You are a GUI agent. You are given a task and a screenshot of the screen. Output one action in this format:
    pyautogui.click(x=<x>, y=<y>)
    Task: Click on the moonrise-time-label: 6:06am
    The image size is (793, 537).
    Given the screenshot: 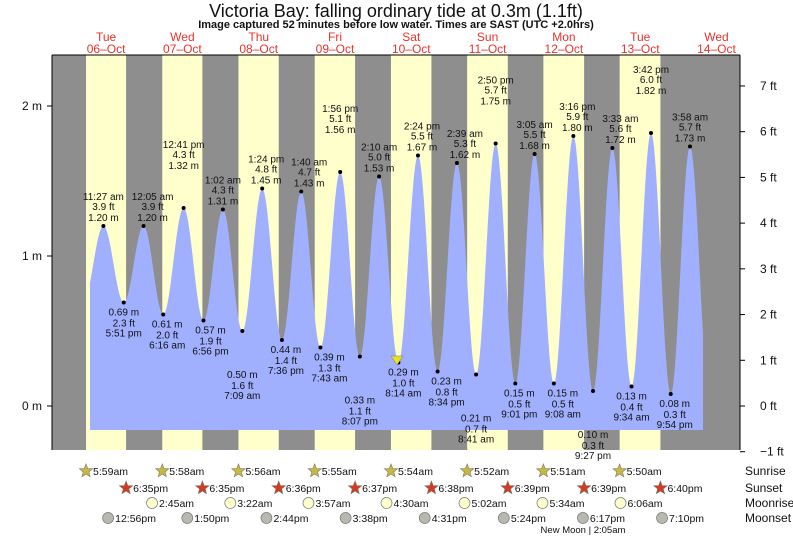 What is the action you would take?
    pyautogui.click(x=644, y=504)
    